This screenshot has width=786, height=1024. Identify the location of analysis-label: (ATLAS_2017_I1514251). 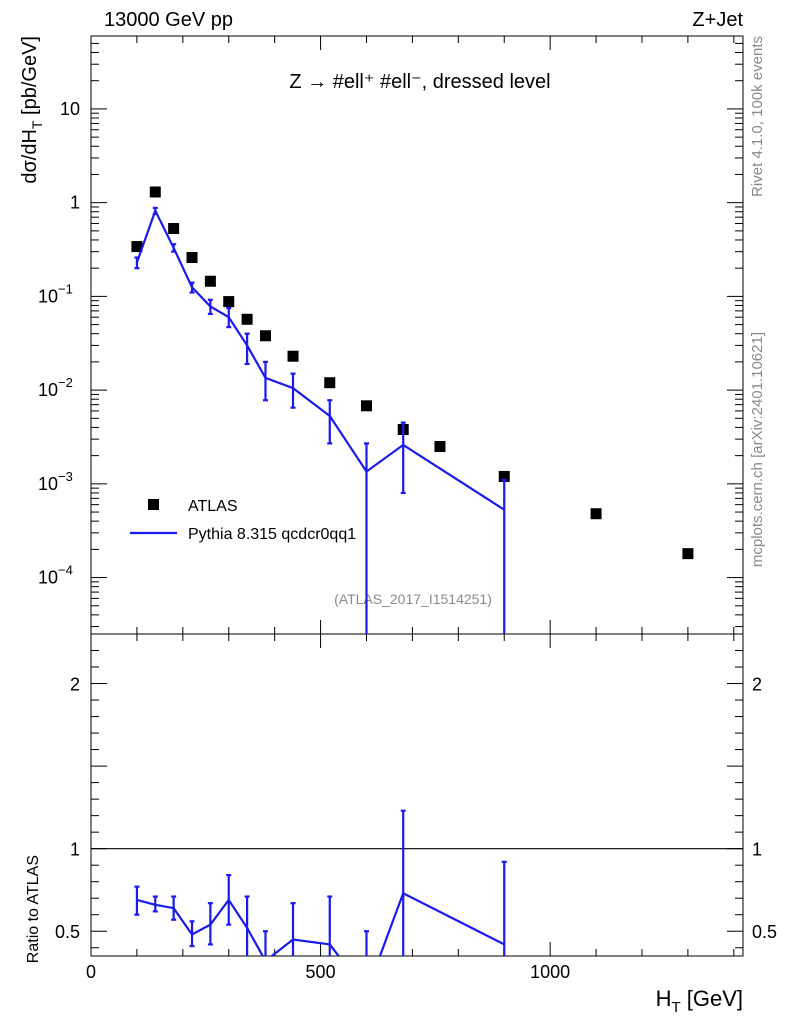
(413, 599).